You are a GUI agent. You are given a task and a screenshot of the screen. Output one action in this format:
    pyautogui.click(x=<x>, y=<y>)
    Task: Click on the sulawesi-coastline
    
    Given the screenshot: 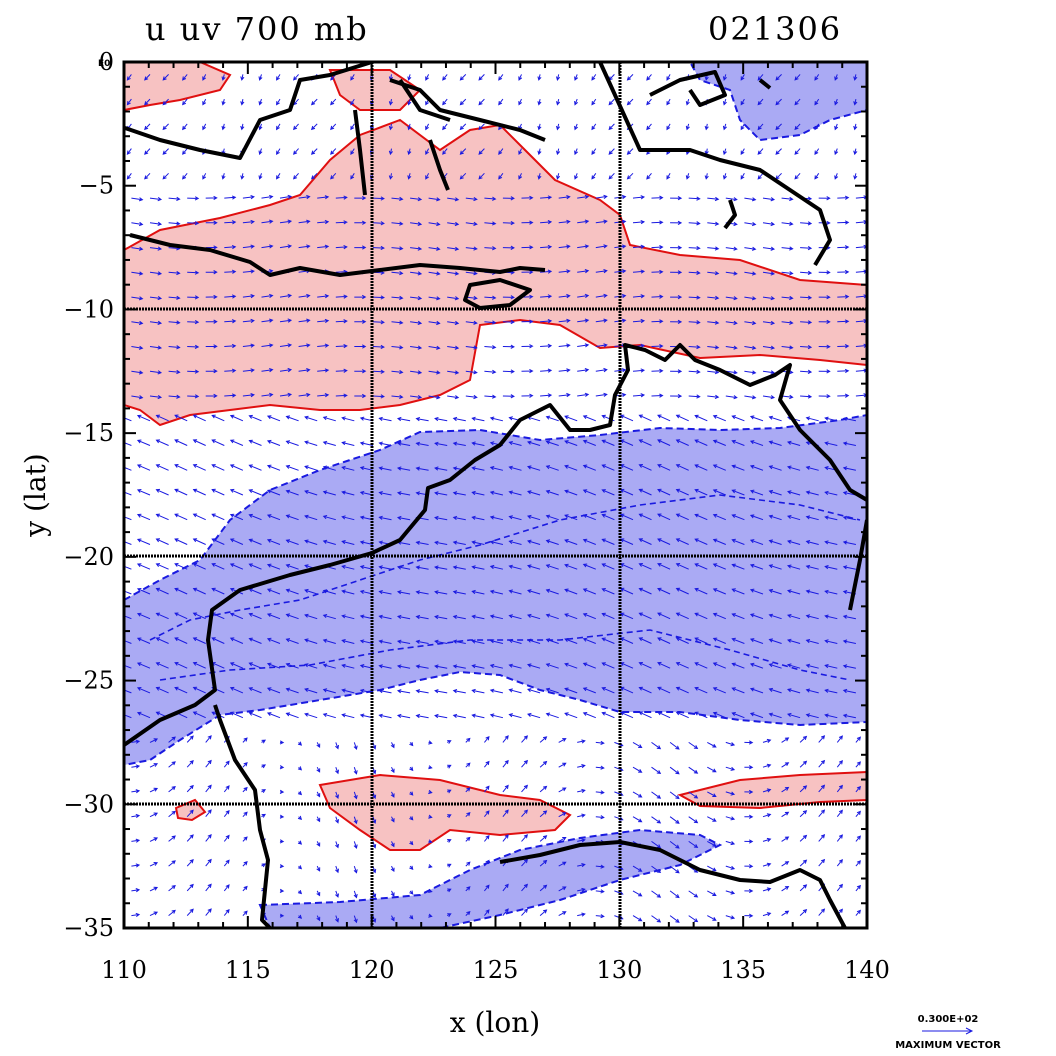 What is the action you would take?
    pyautogui.click(x=449, y=137)
    